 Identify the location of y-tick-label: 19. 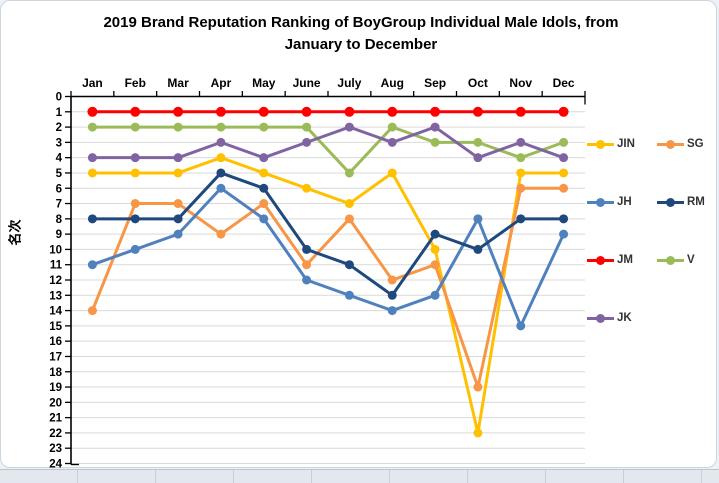
(55, 388).